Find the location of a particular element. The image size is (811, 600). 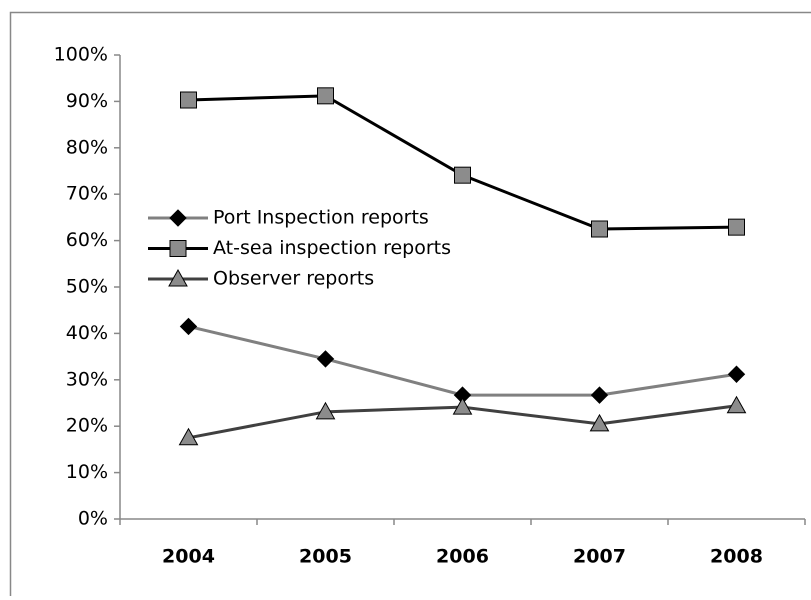

legend-marker is located at coordinates (178, 249).